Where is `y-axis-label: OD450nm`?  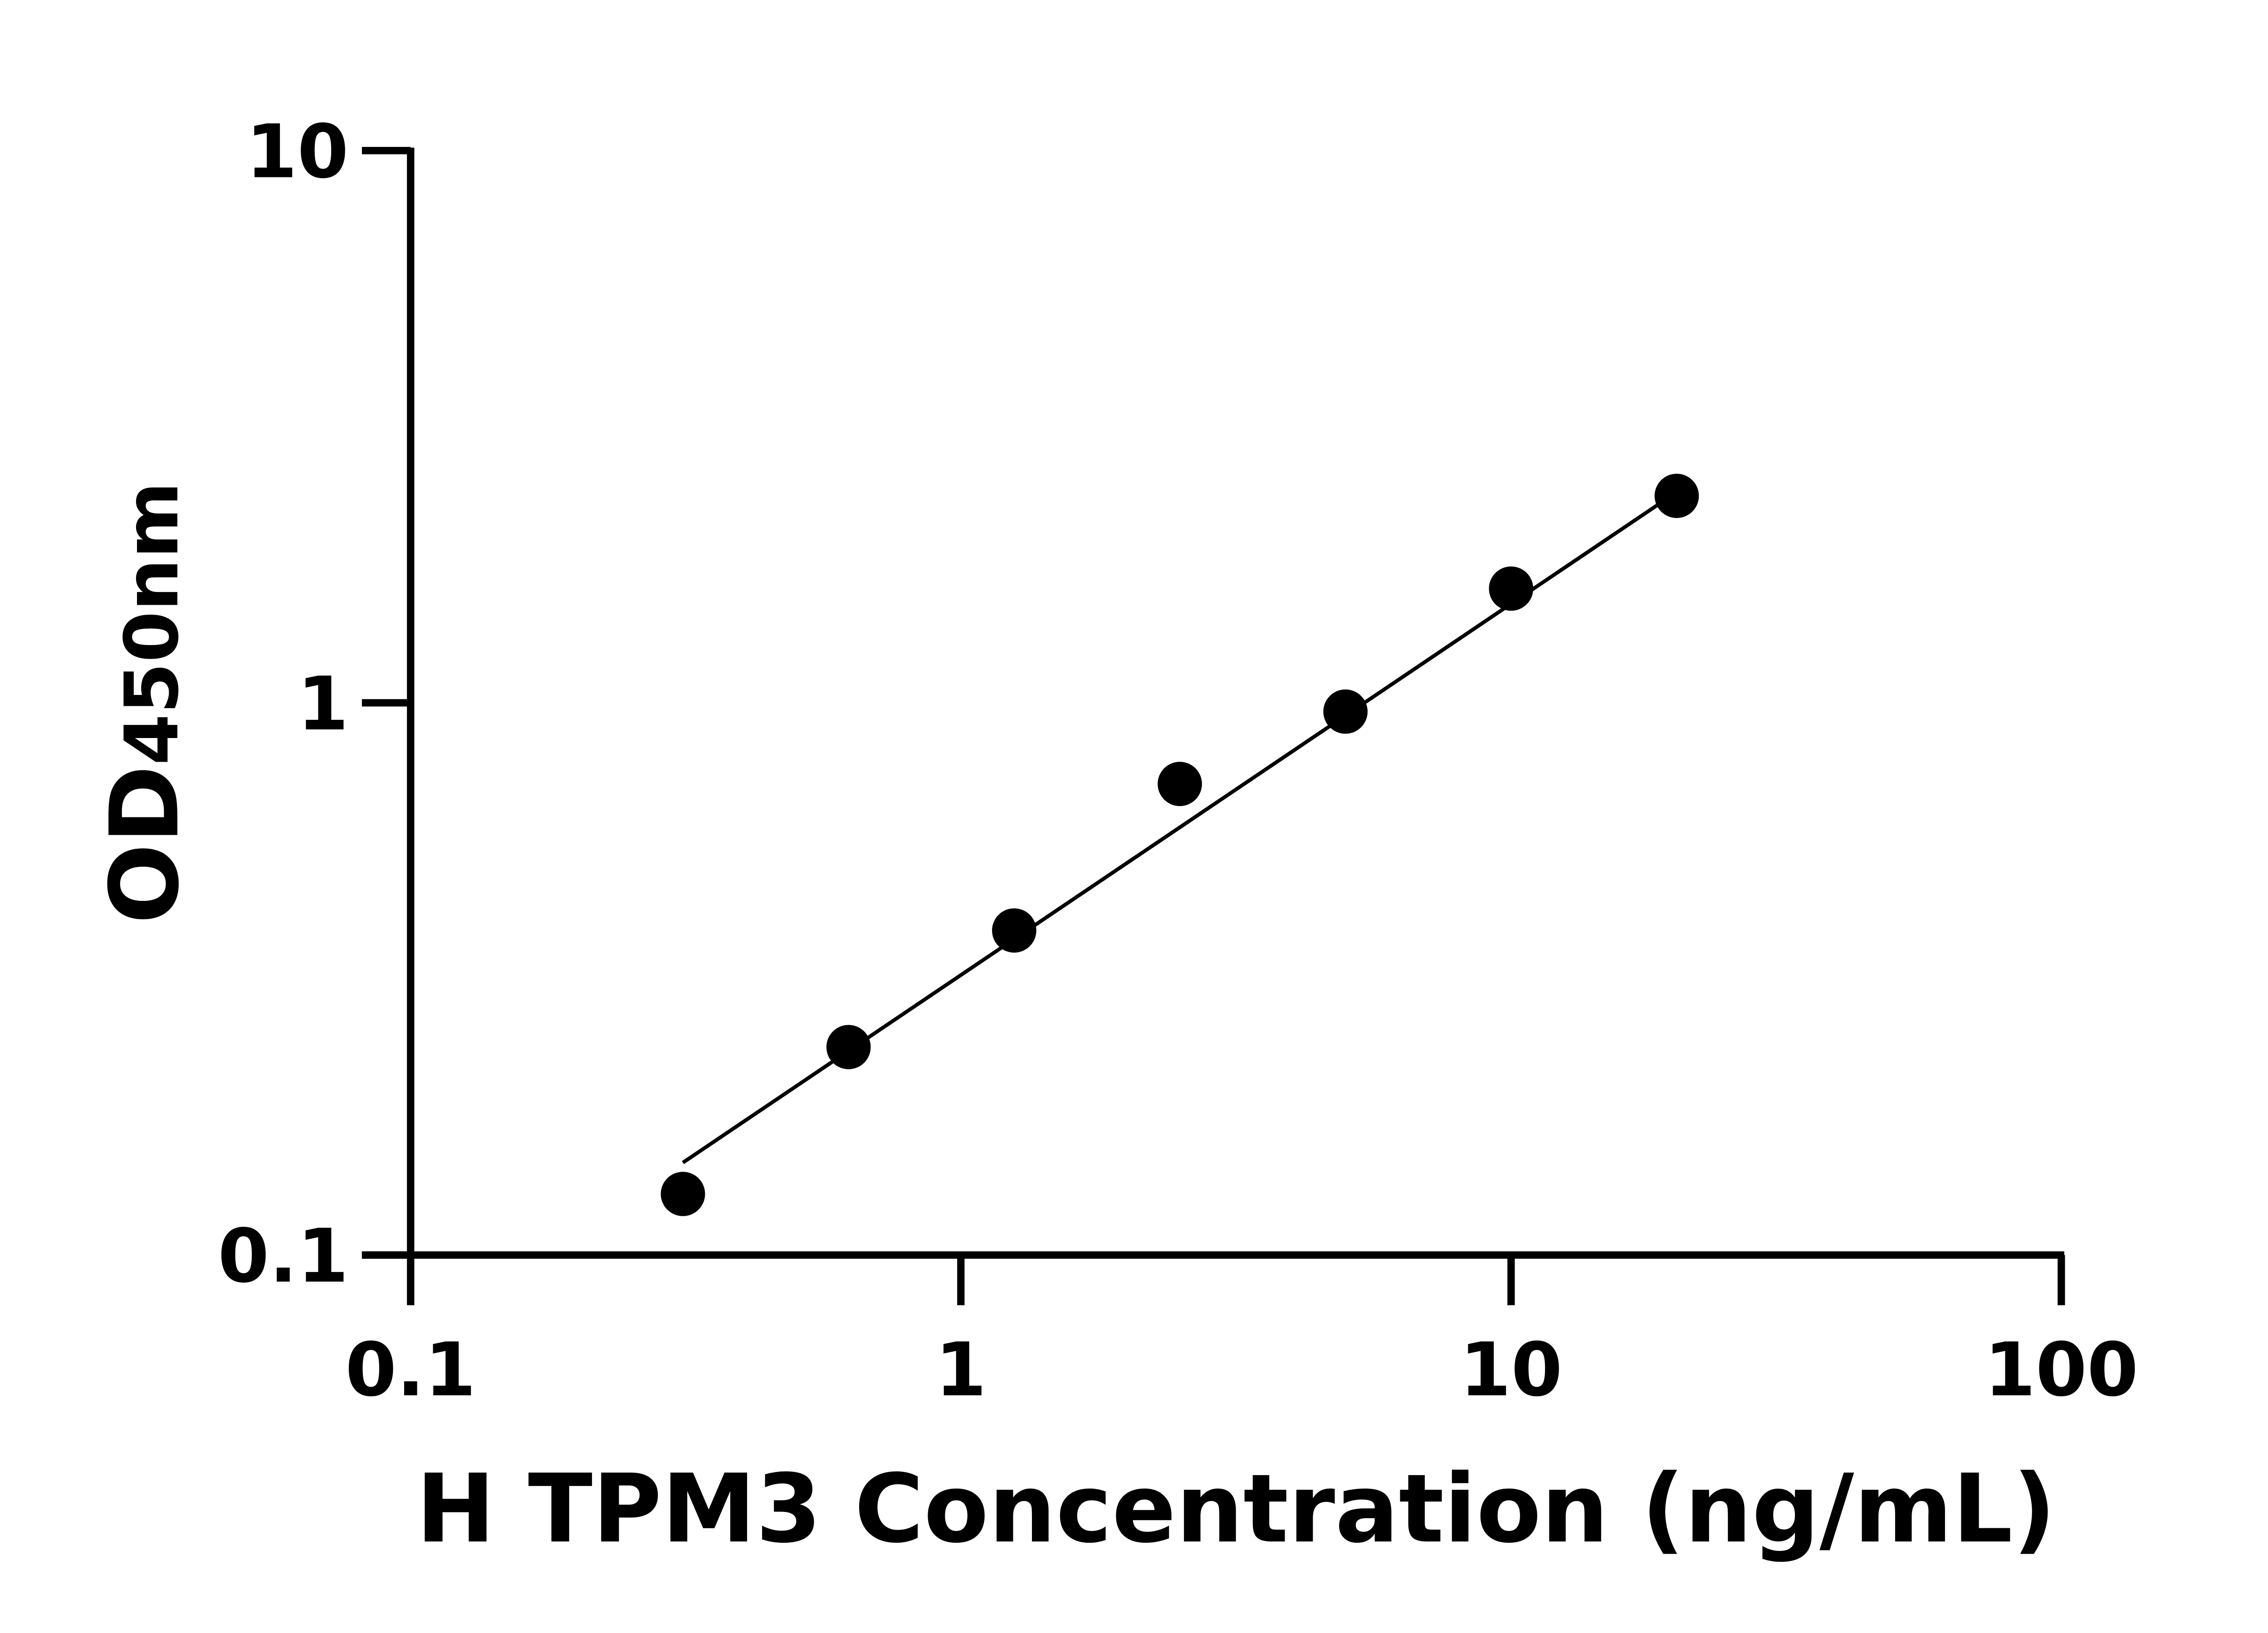 y-axis-label: OD450nm is located at coordinates (145, 703).